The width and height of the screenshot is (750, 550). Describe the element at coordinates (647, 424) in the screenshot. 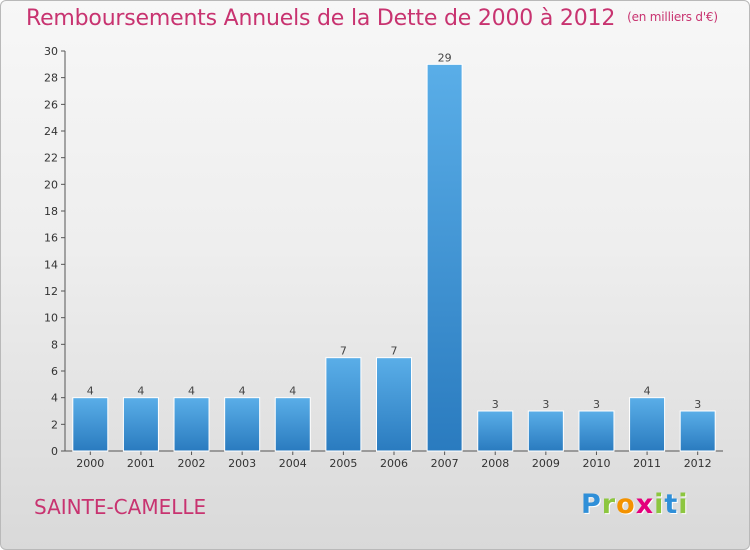

I see `bar-2011` at that location.